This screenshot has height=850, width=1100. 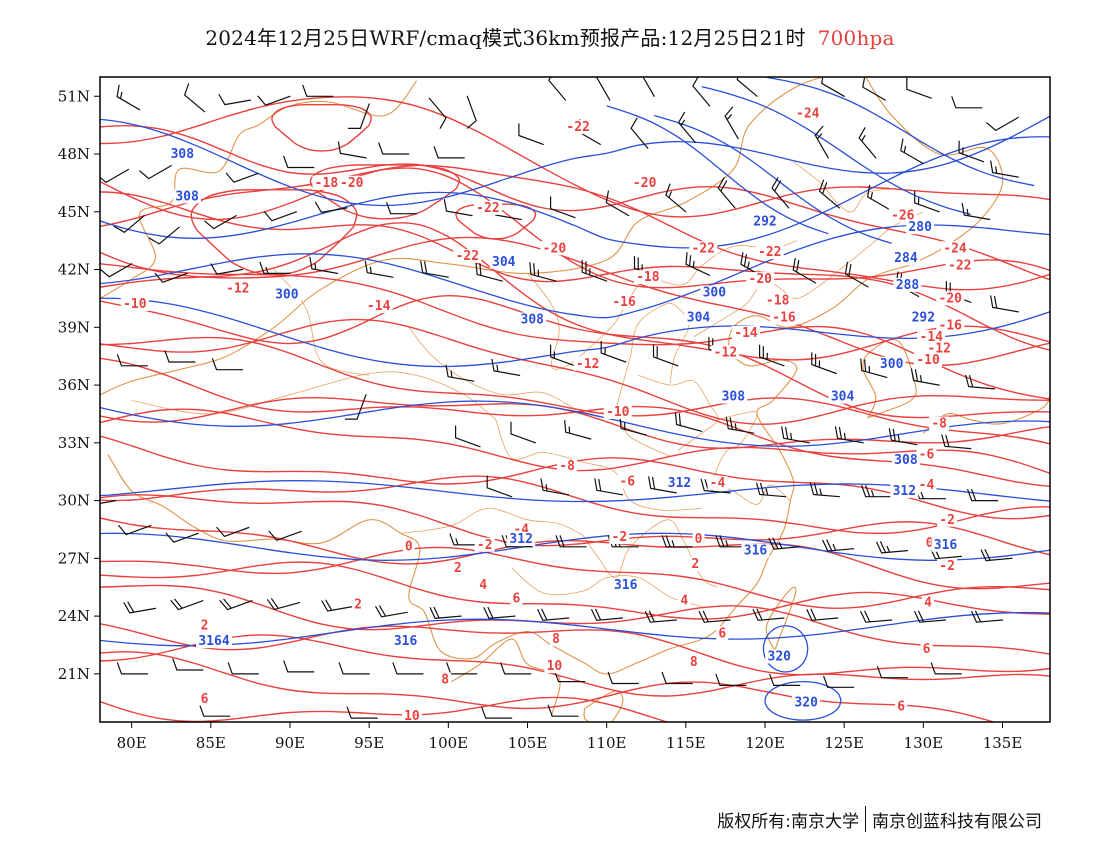 I want to click on height-label: 3164, so click(x=213, y=641).